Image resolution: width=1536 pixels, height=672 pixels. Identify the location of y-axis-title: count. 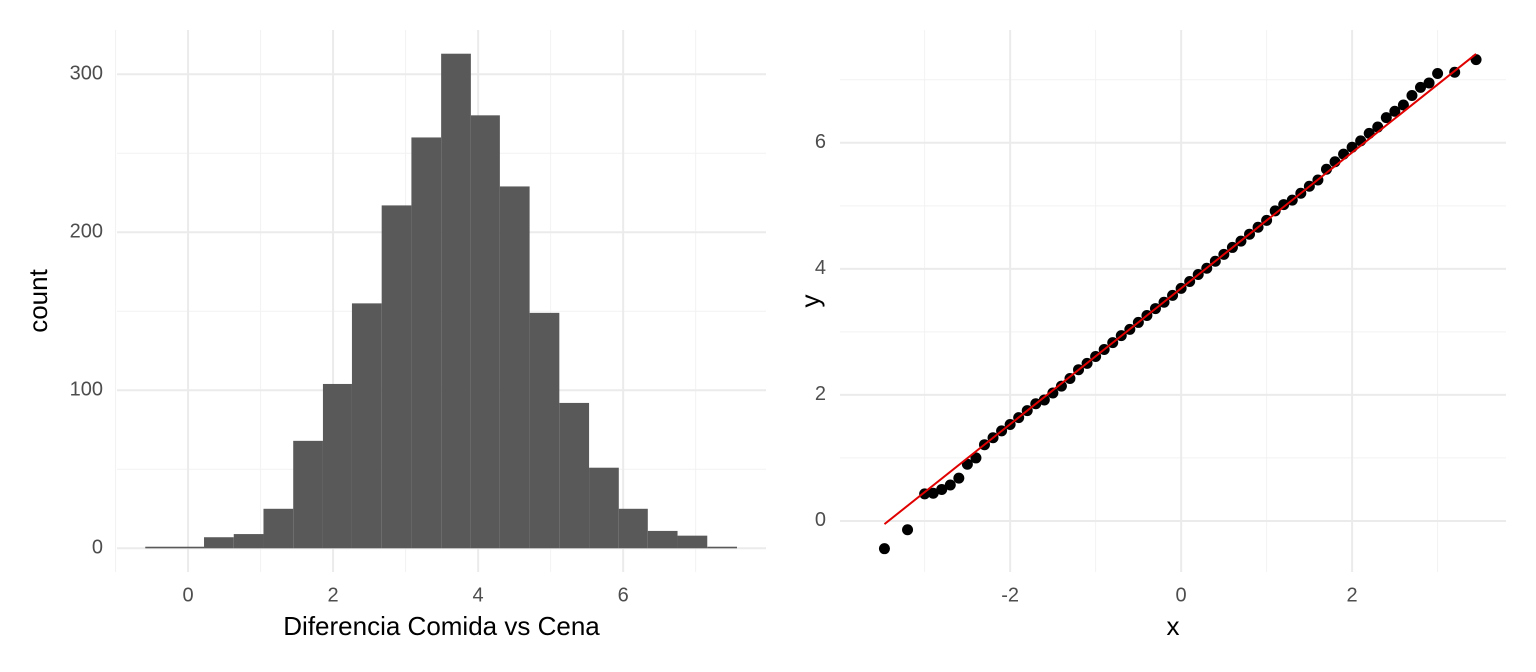
(38, 300).